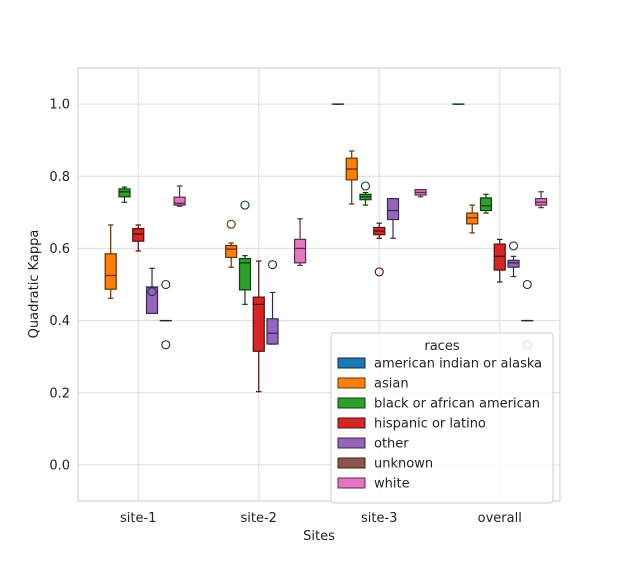 This screenshot has width=623, height=564. I want to click on legend-entry: hispanic or latino, so click(430, 424).